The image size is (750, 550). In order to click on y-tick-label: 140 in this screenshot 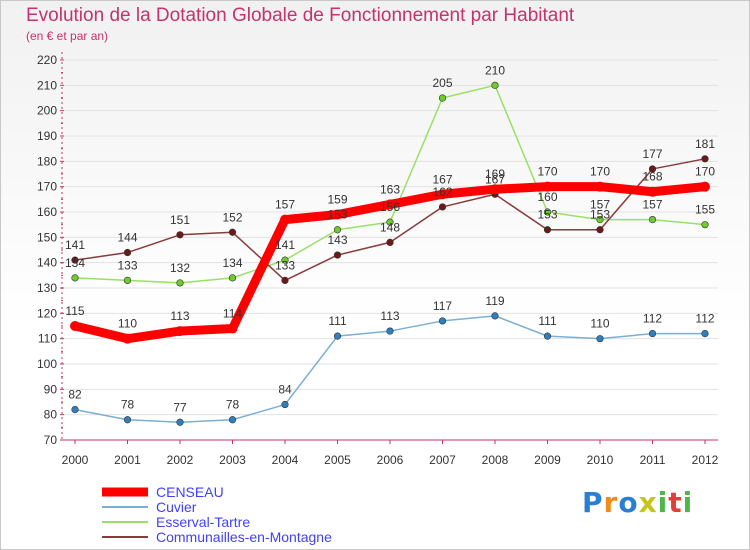, I will do `click(47, 263)`.